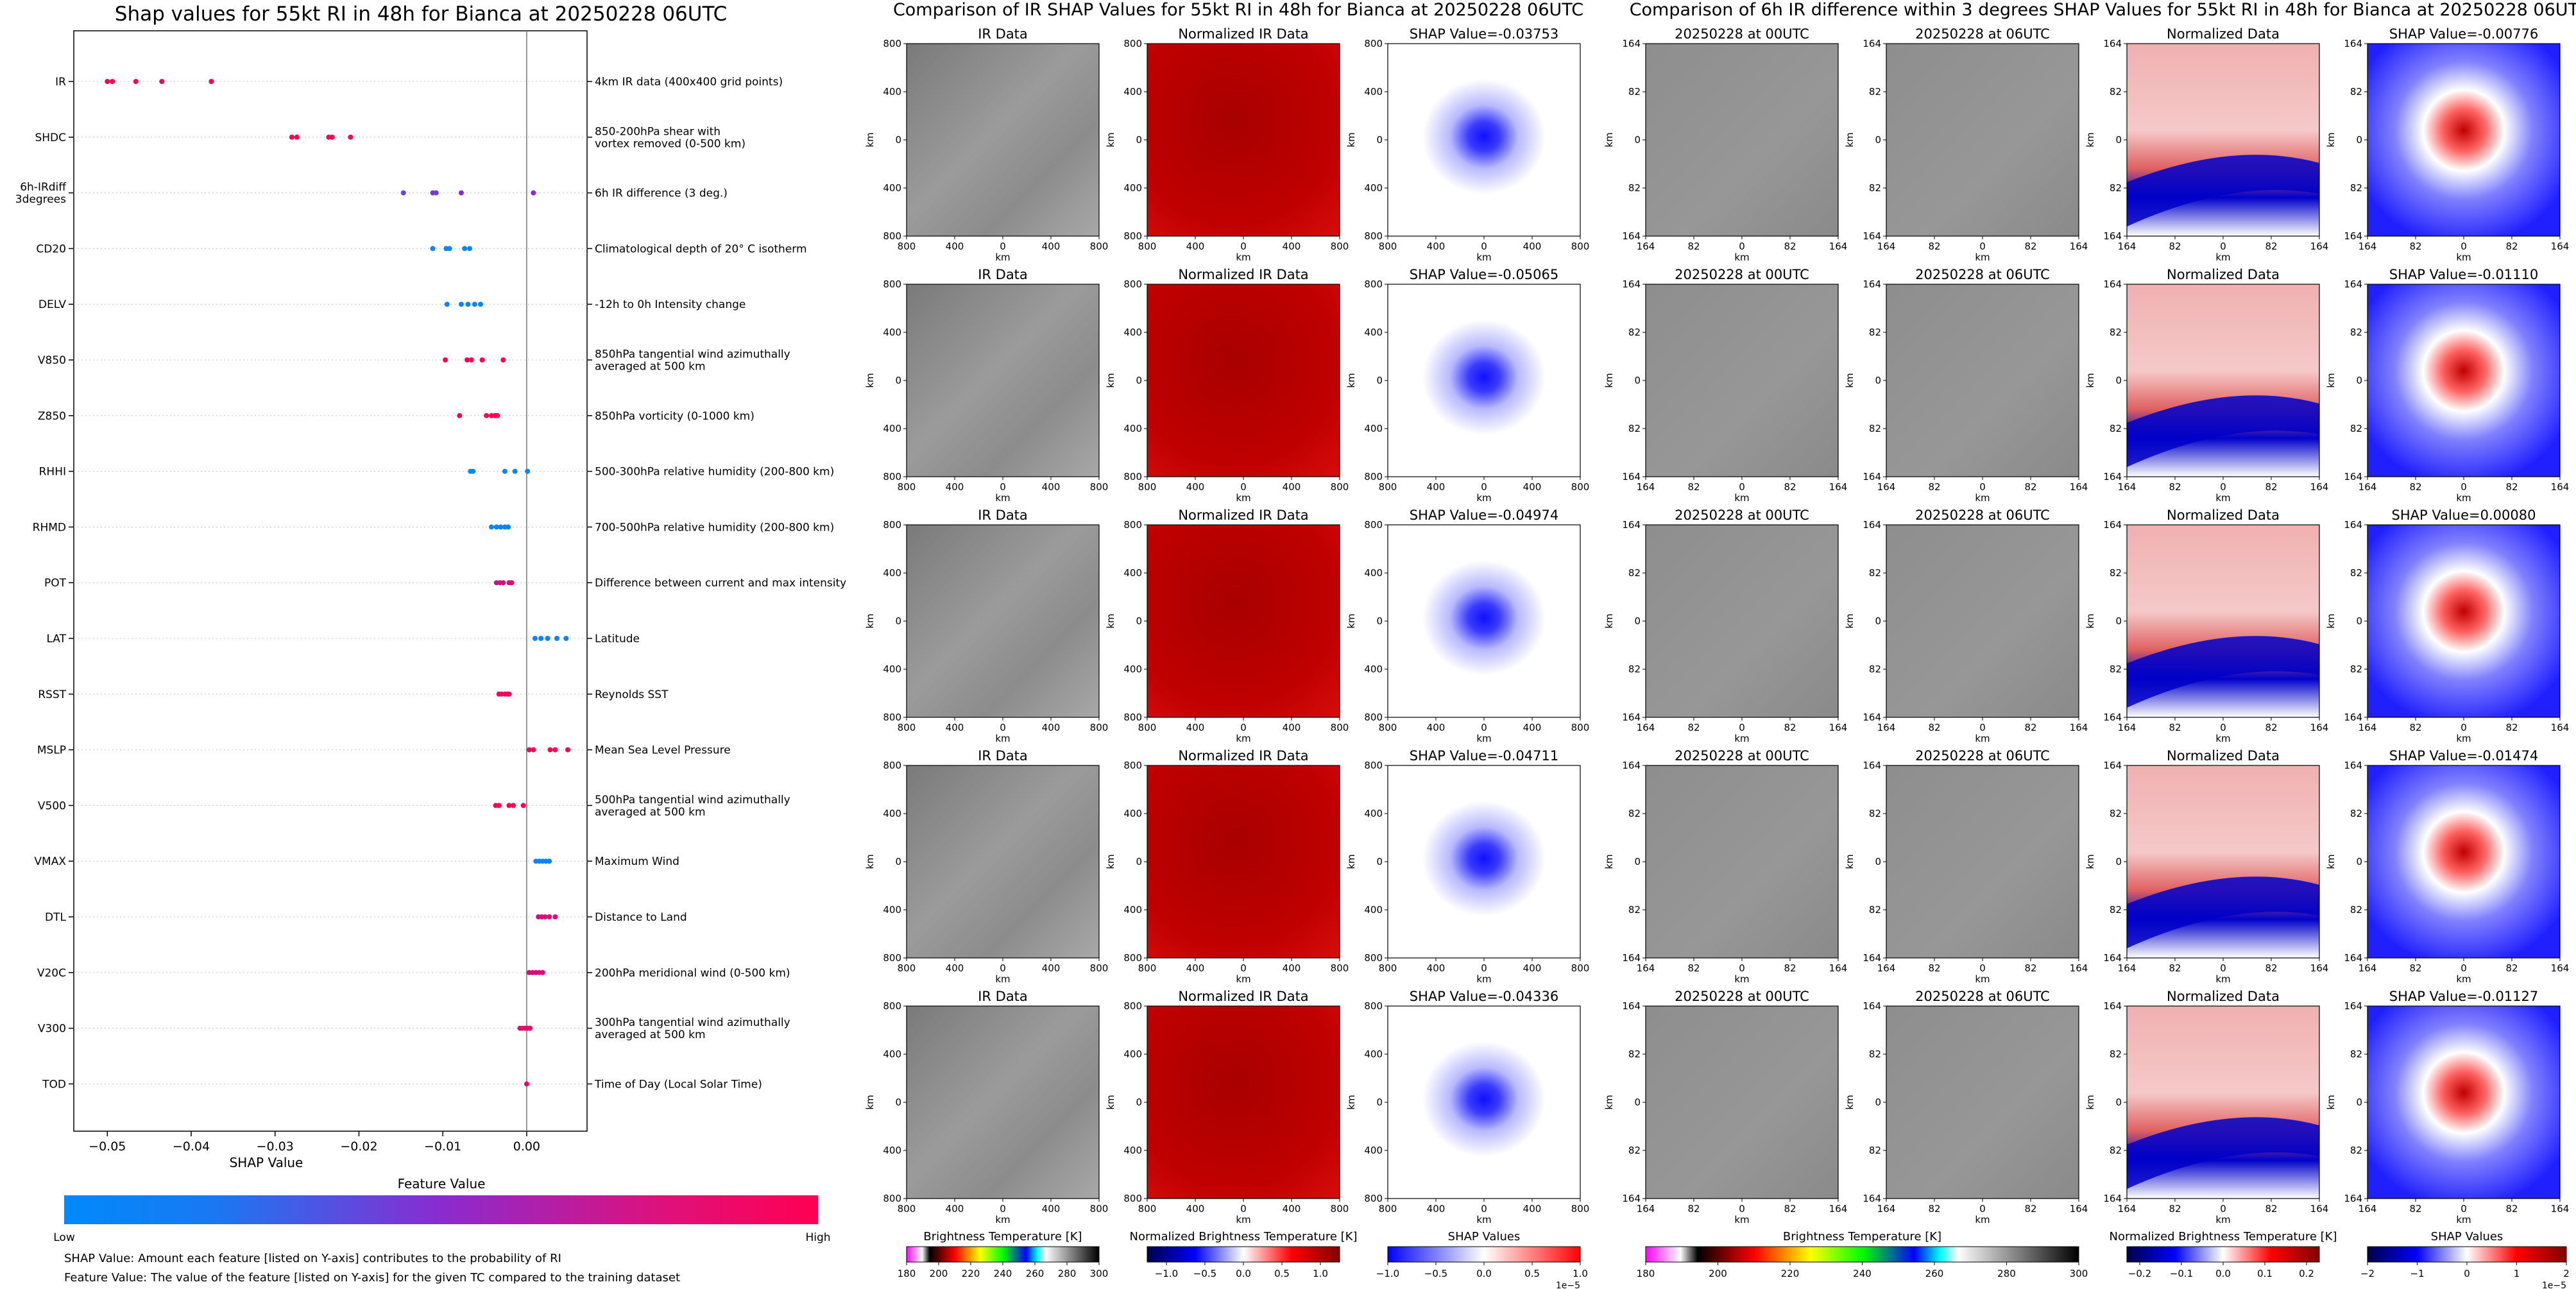 Image resolution: width=2576 pixels, height=1289 pixels. What do you see at coordinates (1742, 34) in the screenshot?
I see `subplot-title: 20250228 at 00UTC` at bounding box center [1742, 34].